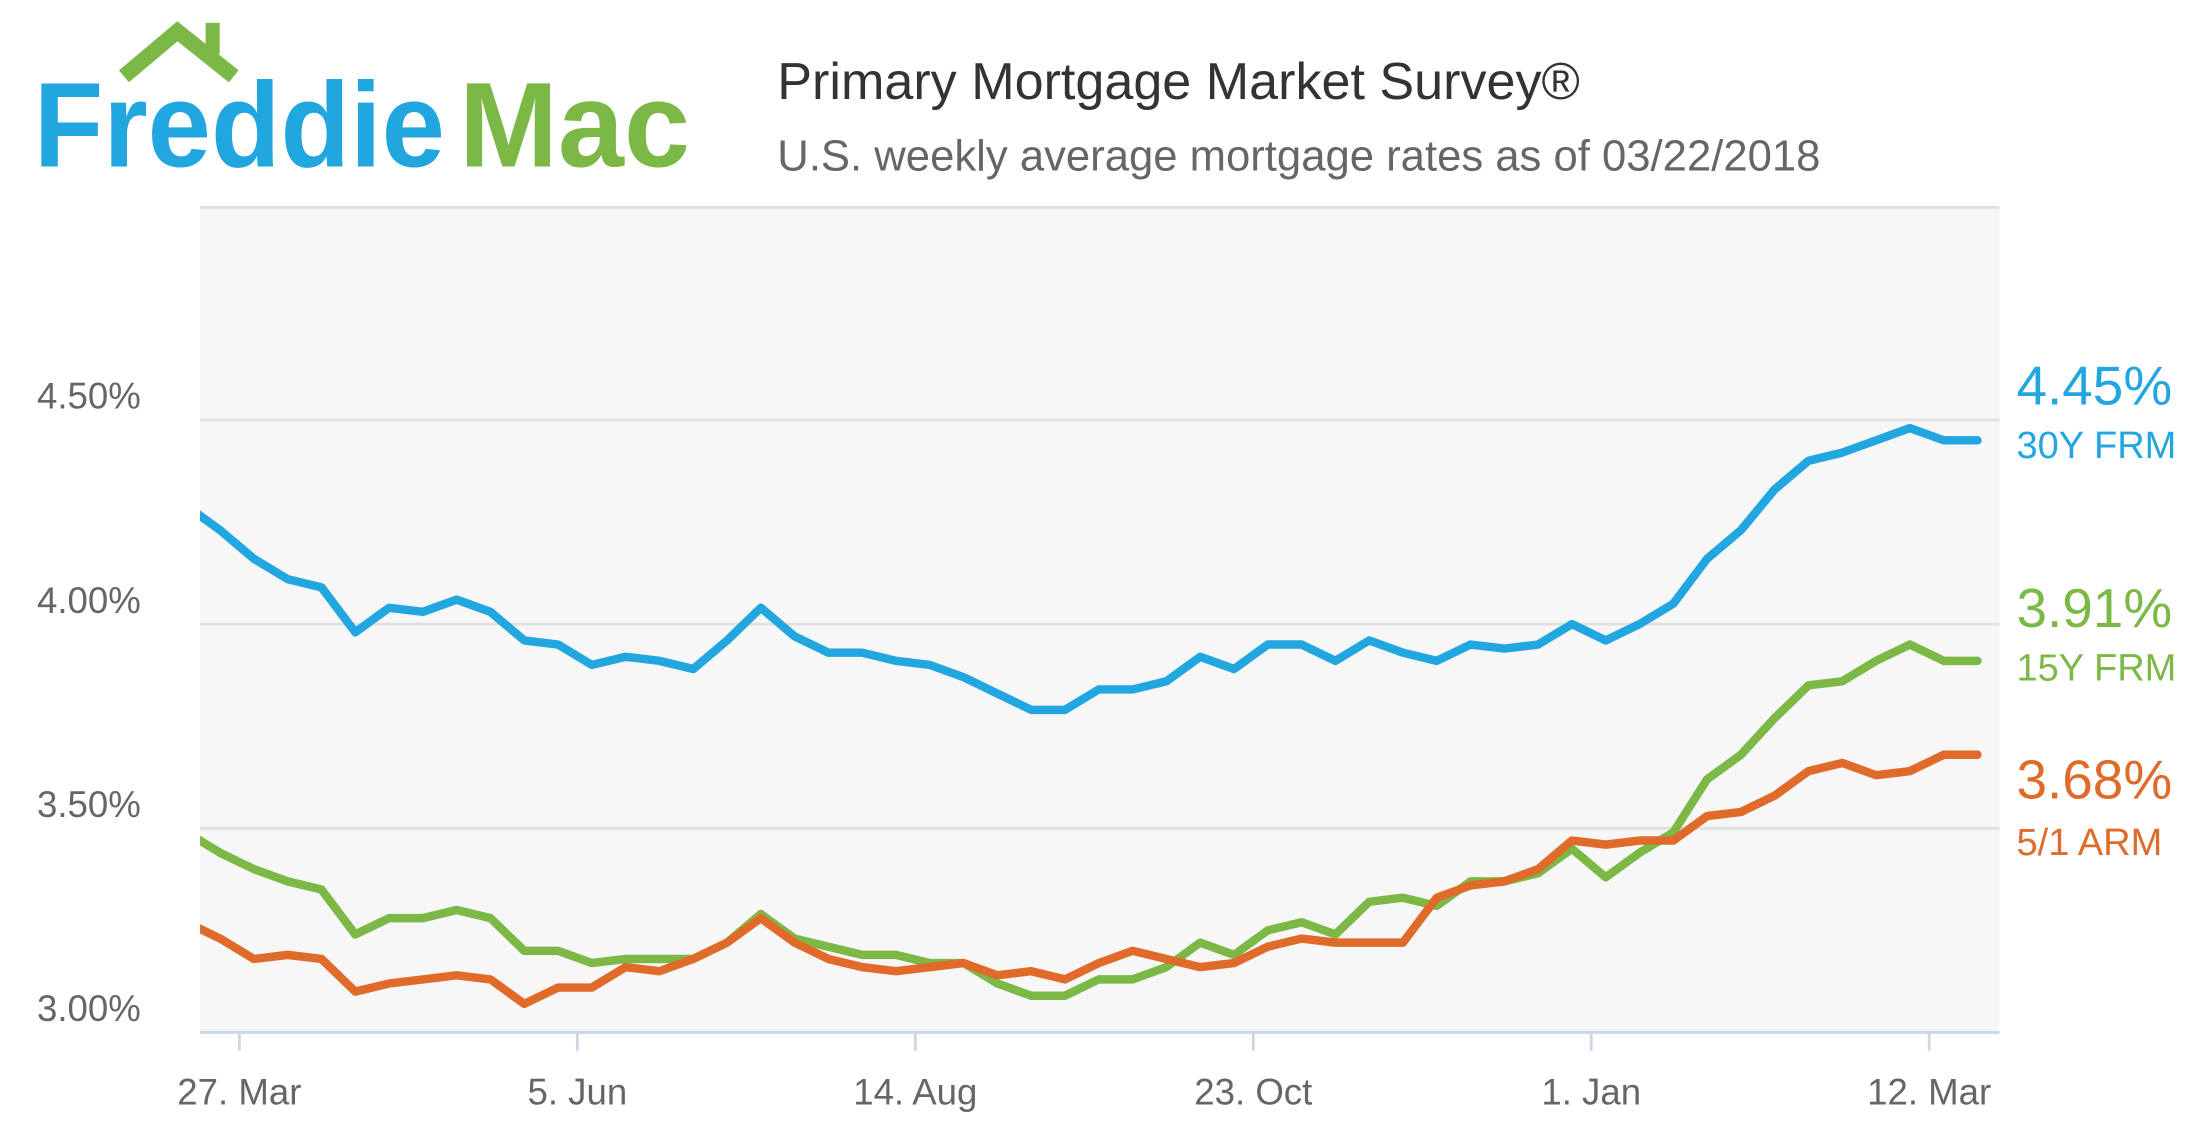  I want to click on x-tick-label: 23. Oct, so click(1253, 1091).